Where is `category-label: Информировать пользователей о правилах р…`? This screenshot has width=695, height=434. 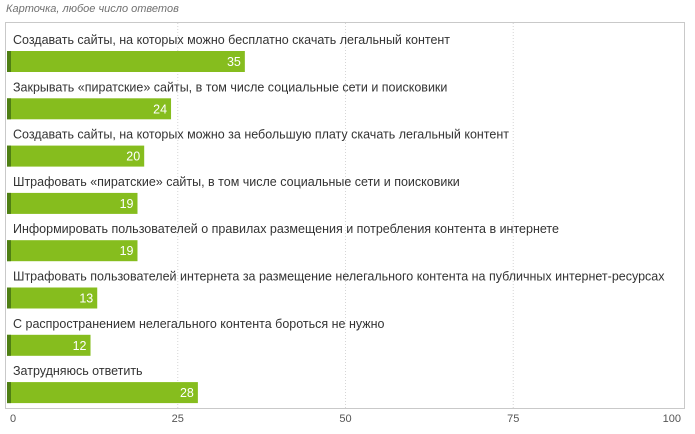
category-label: Информировать пользователей о правилах р… is located at coordinates (286, 229).